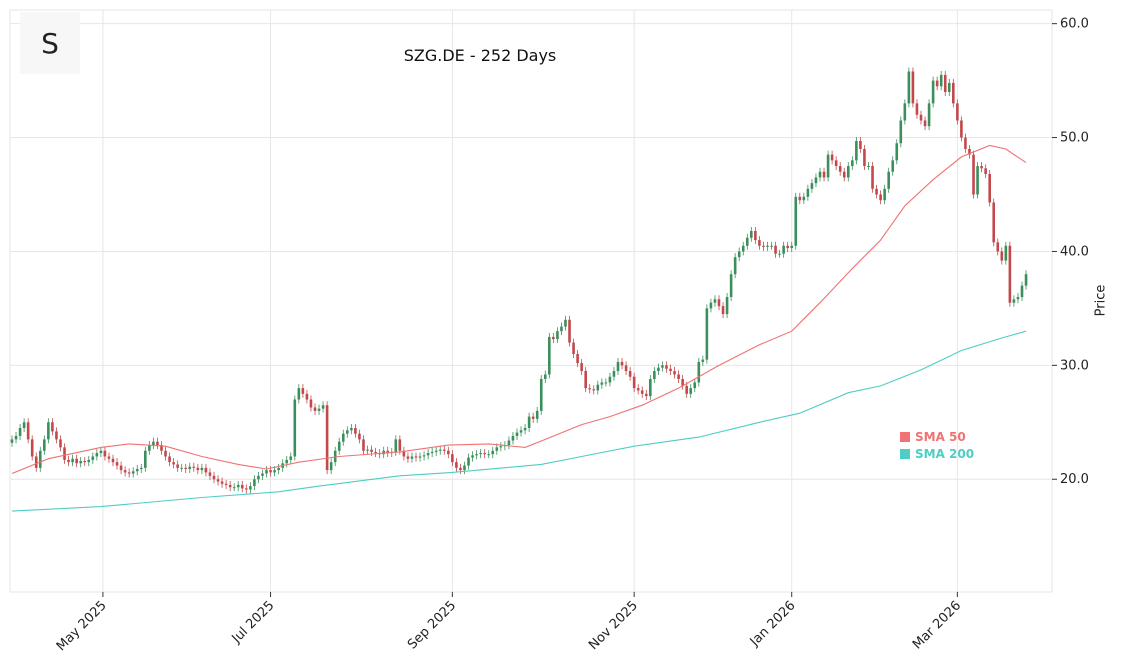  What do you see at coordinates (773, 624) in the screenshot?
I see `x-tick-label: Jan 2026` at bounding box center [773, 624].